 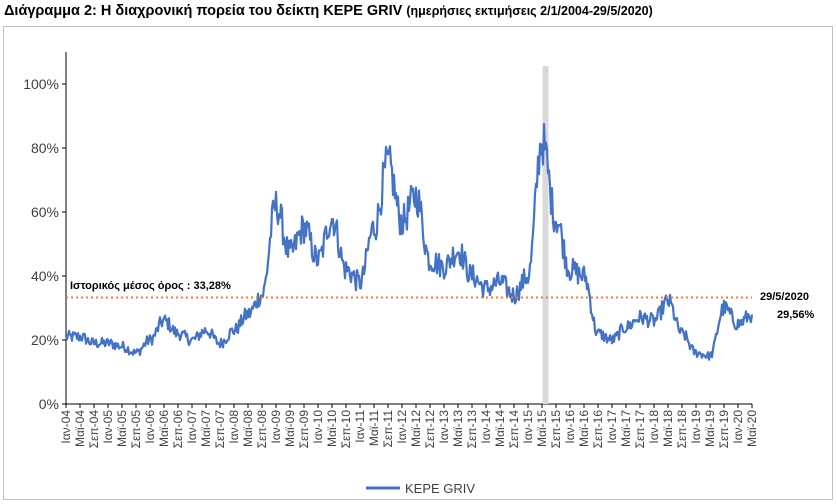 What do you see at coordinates (500, 428) in the screenshot?
I see `x-tick-label: Μαϊ-14` at bounding box center [500, 428].